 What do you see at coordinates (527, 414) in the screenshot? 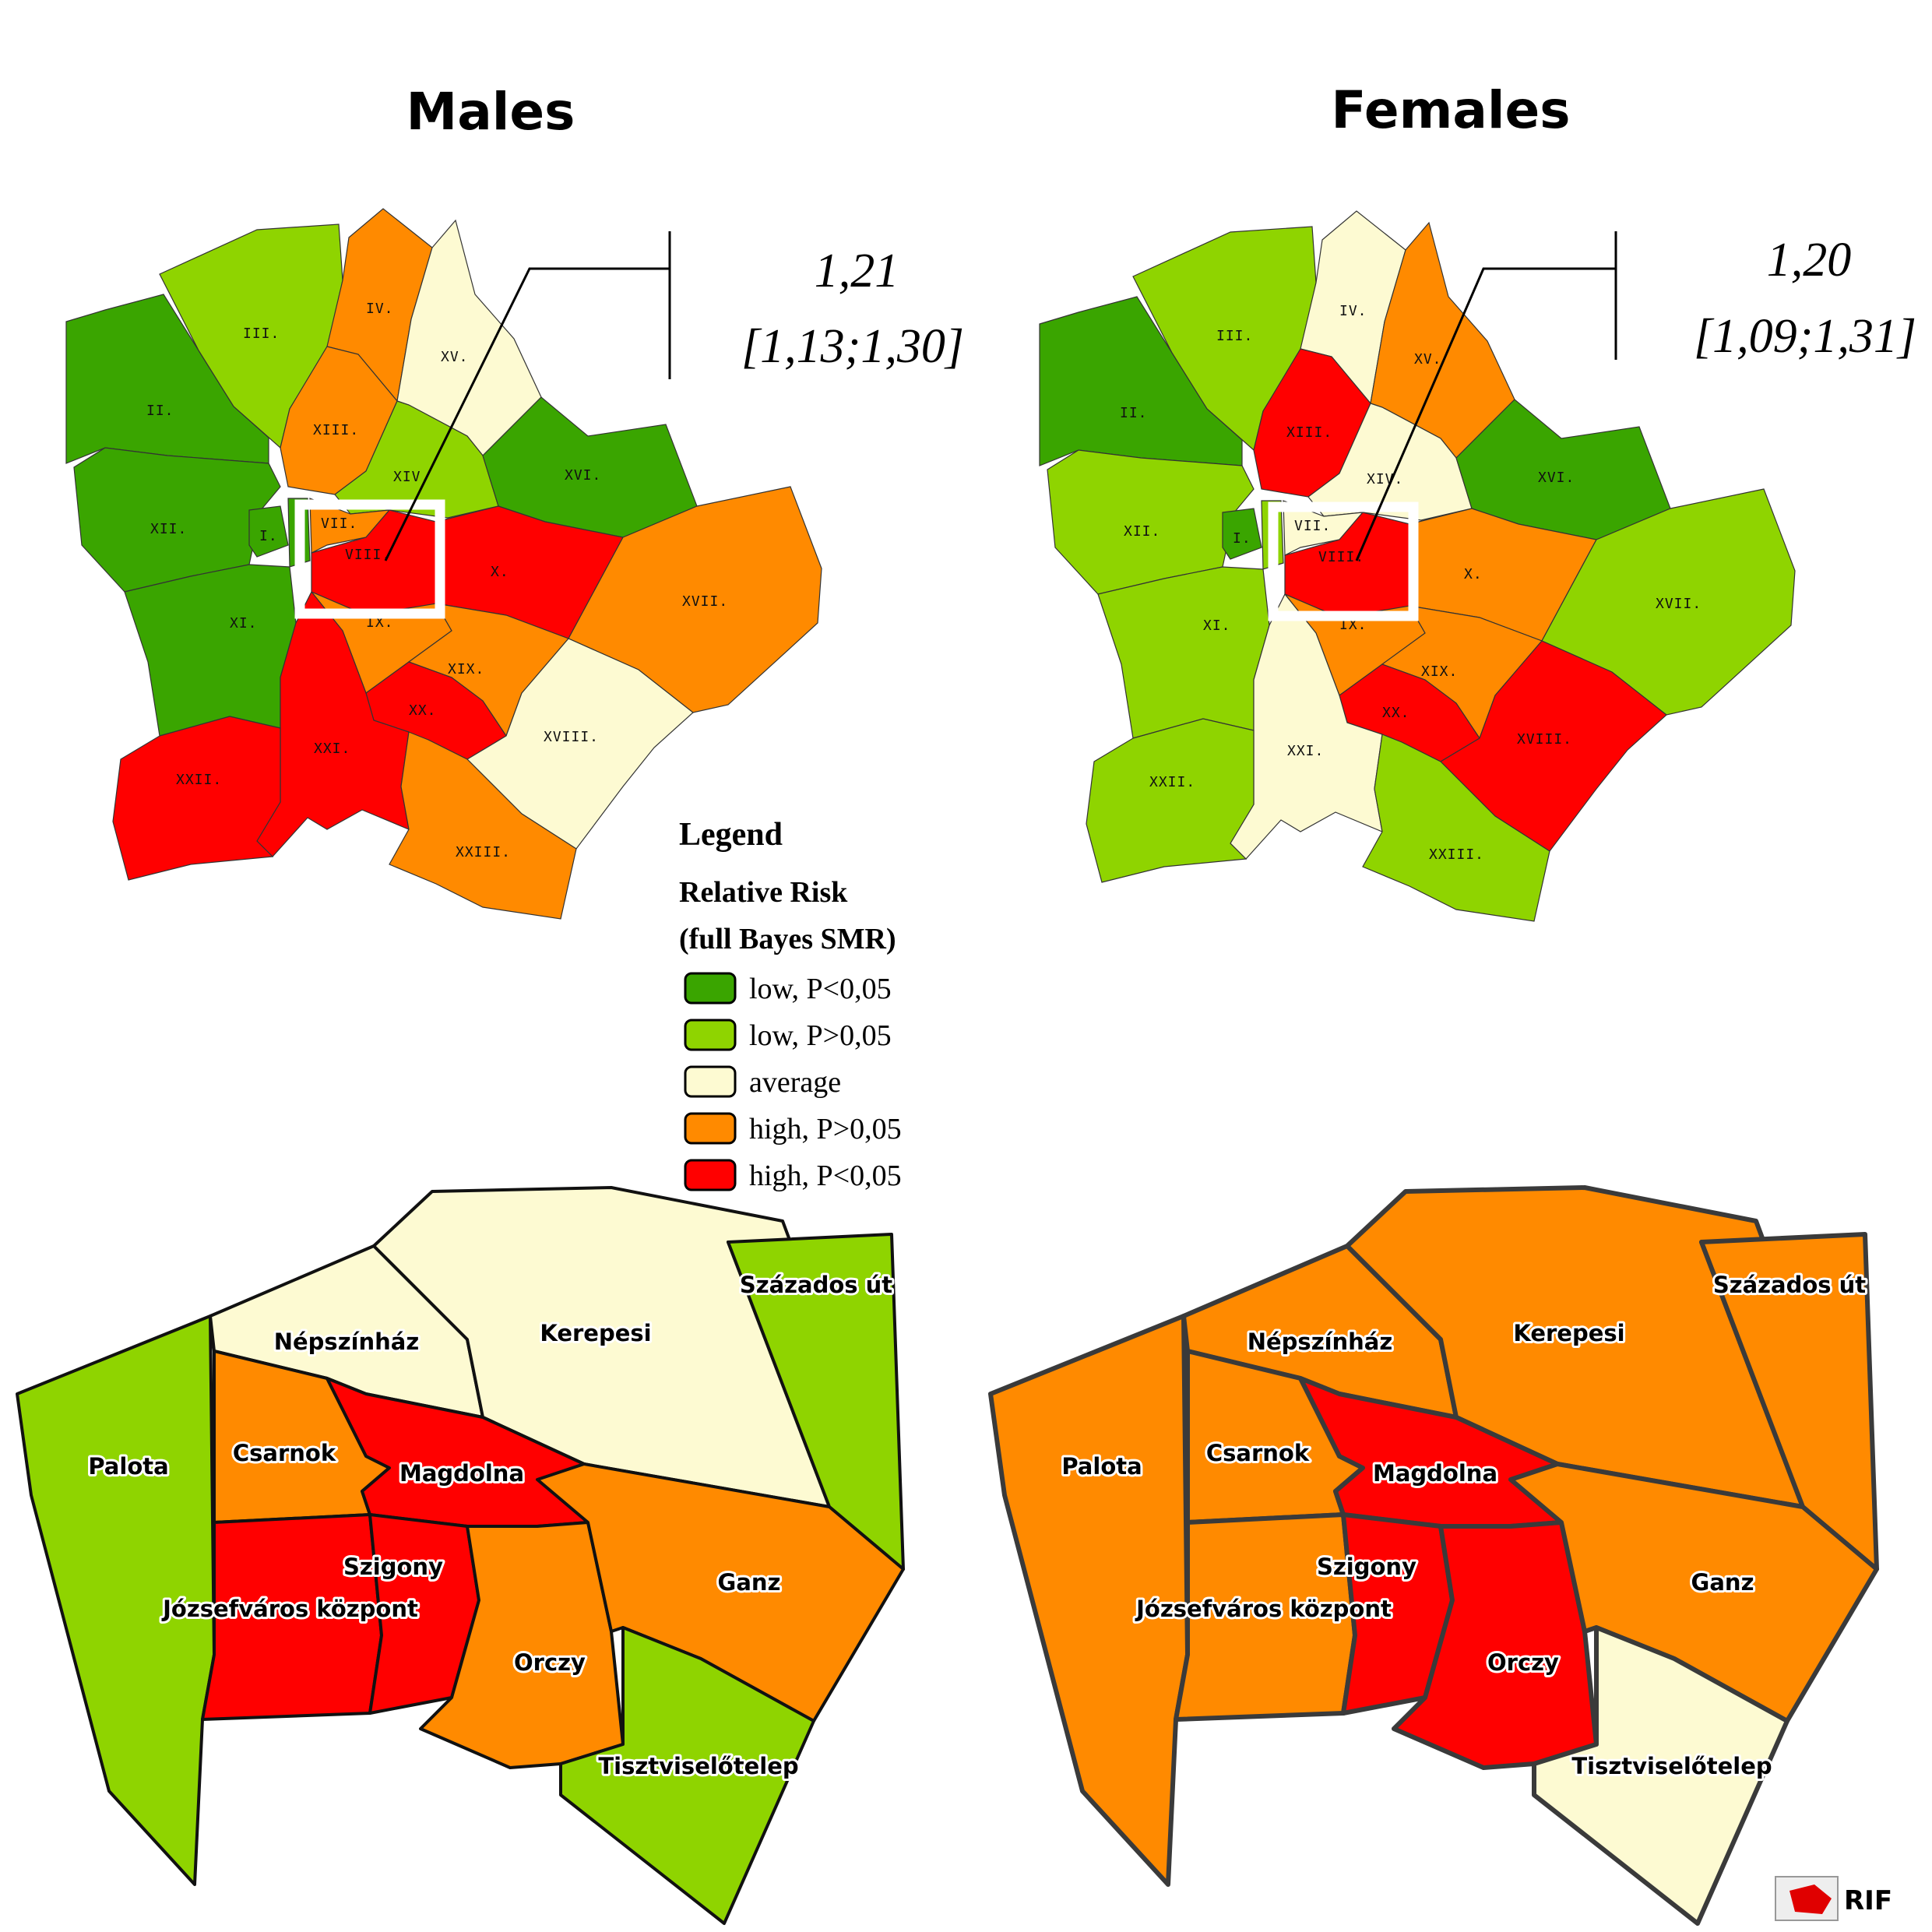
I see `males-callout-line` at bounding box center [527, 414].